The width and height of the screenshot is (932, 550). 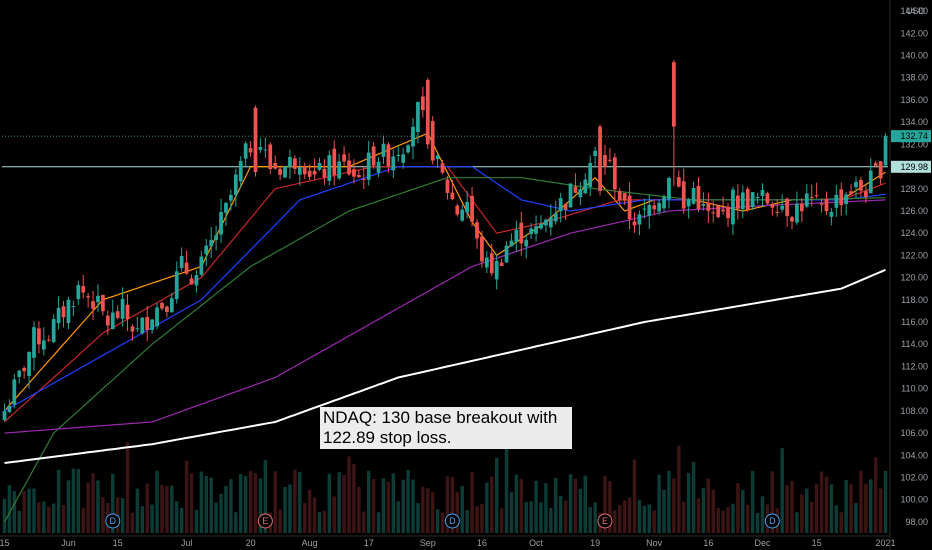 What do you see at coordinates (113, 521) in the screenshot?
I see `event-badge-letter: D` at bounding box center [113, 521].